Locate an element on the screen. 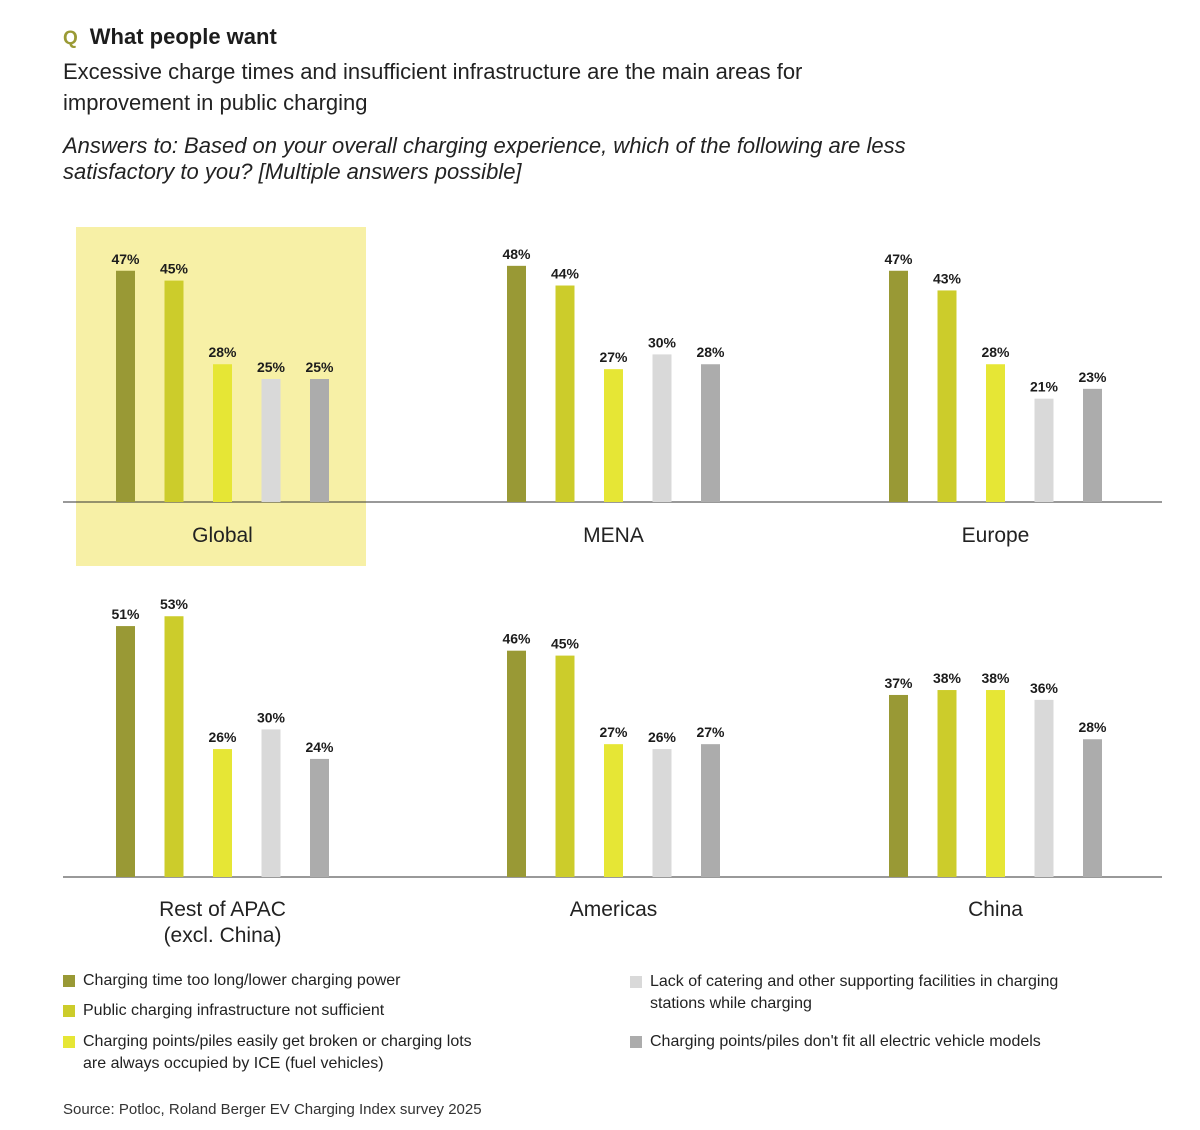 The width and height of the screenshot is (1200, 1130). data-label: 24% is located at coordinates (319, 747).